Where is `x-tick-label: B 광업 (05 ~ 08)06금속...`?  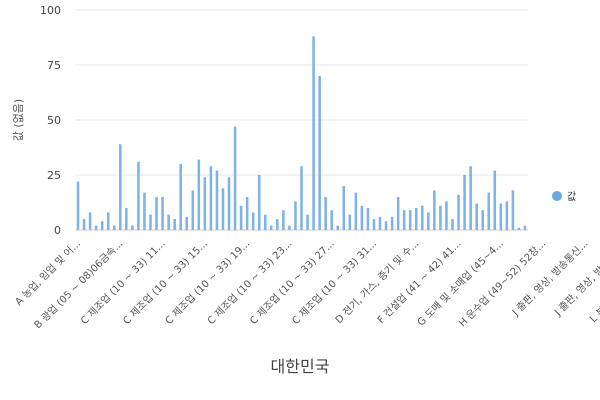
x-tick-label: B 광업 (05 ~ 08)06금속... is located at coordinates (78, 284).